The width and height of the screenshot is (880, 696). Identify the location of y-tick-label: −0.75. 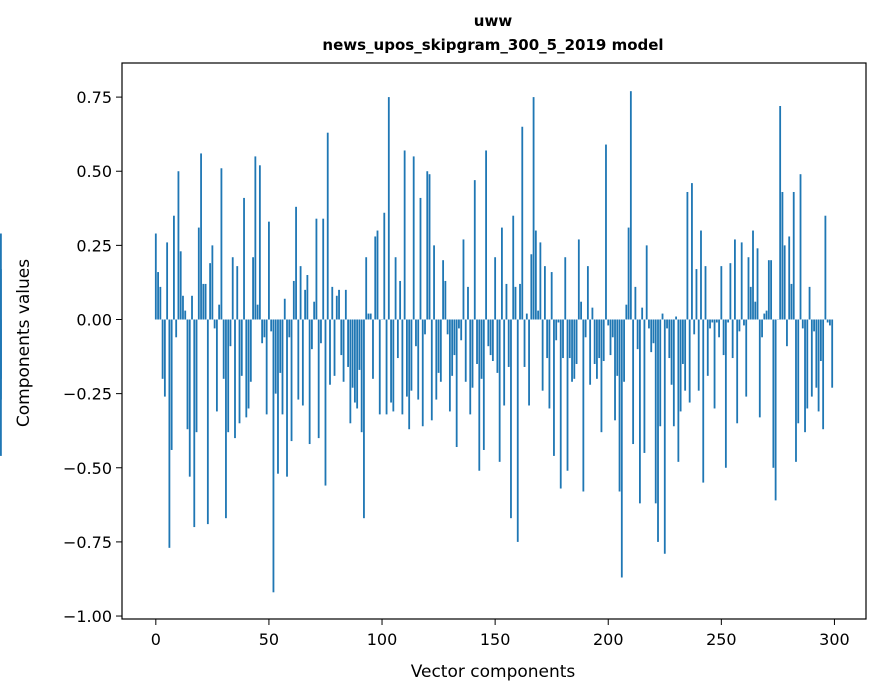
(87, 542).